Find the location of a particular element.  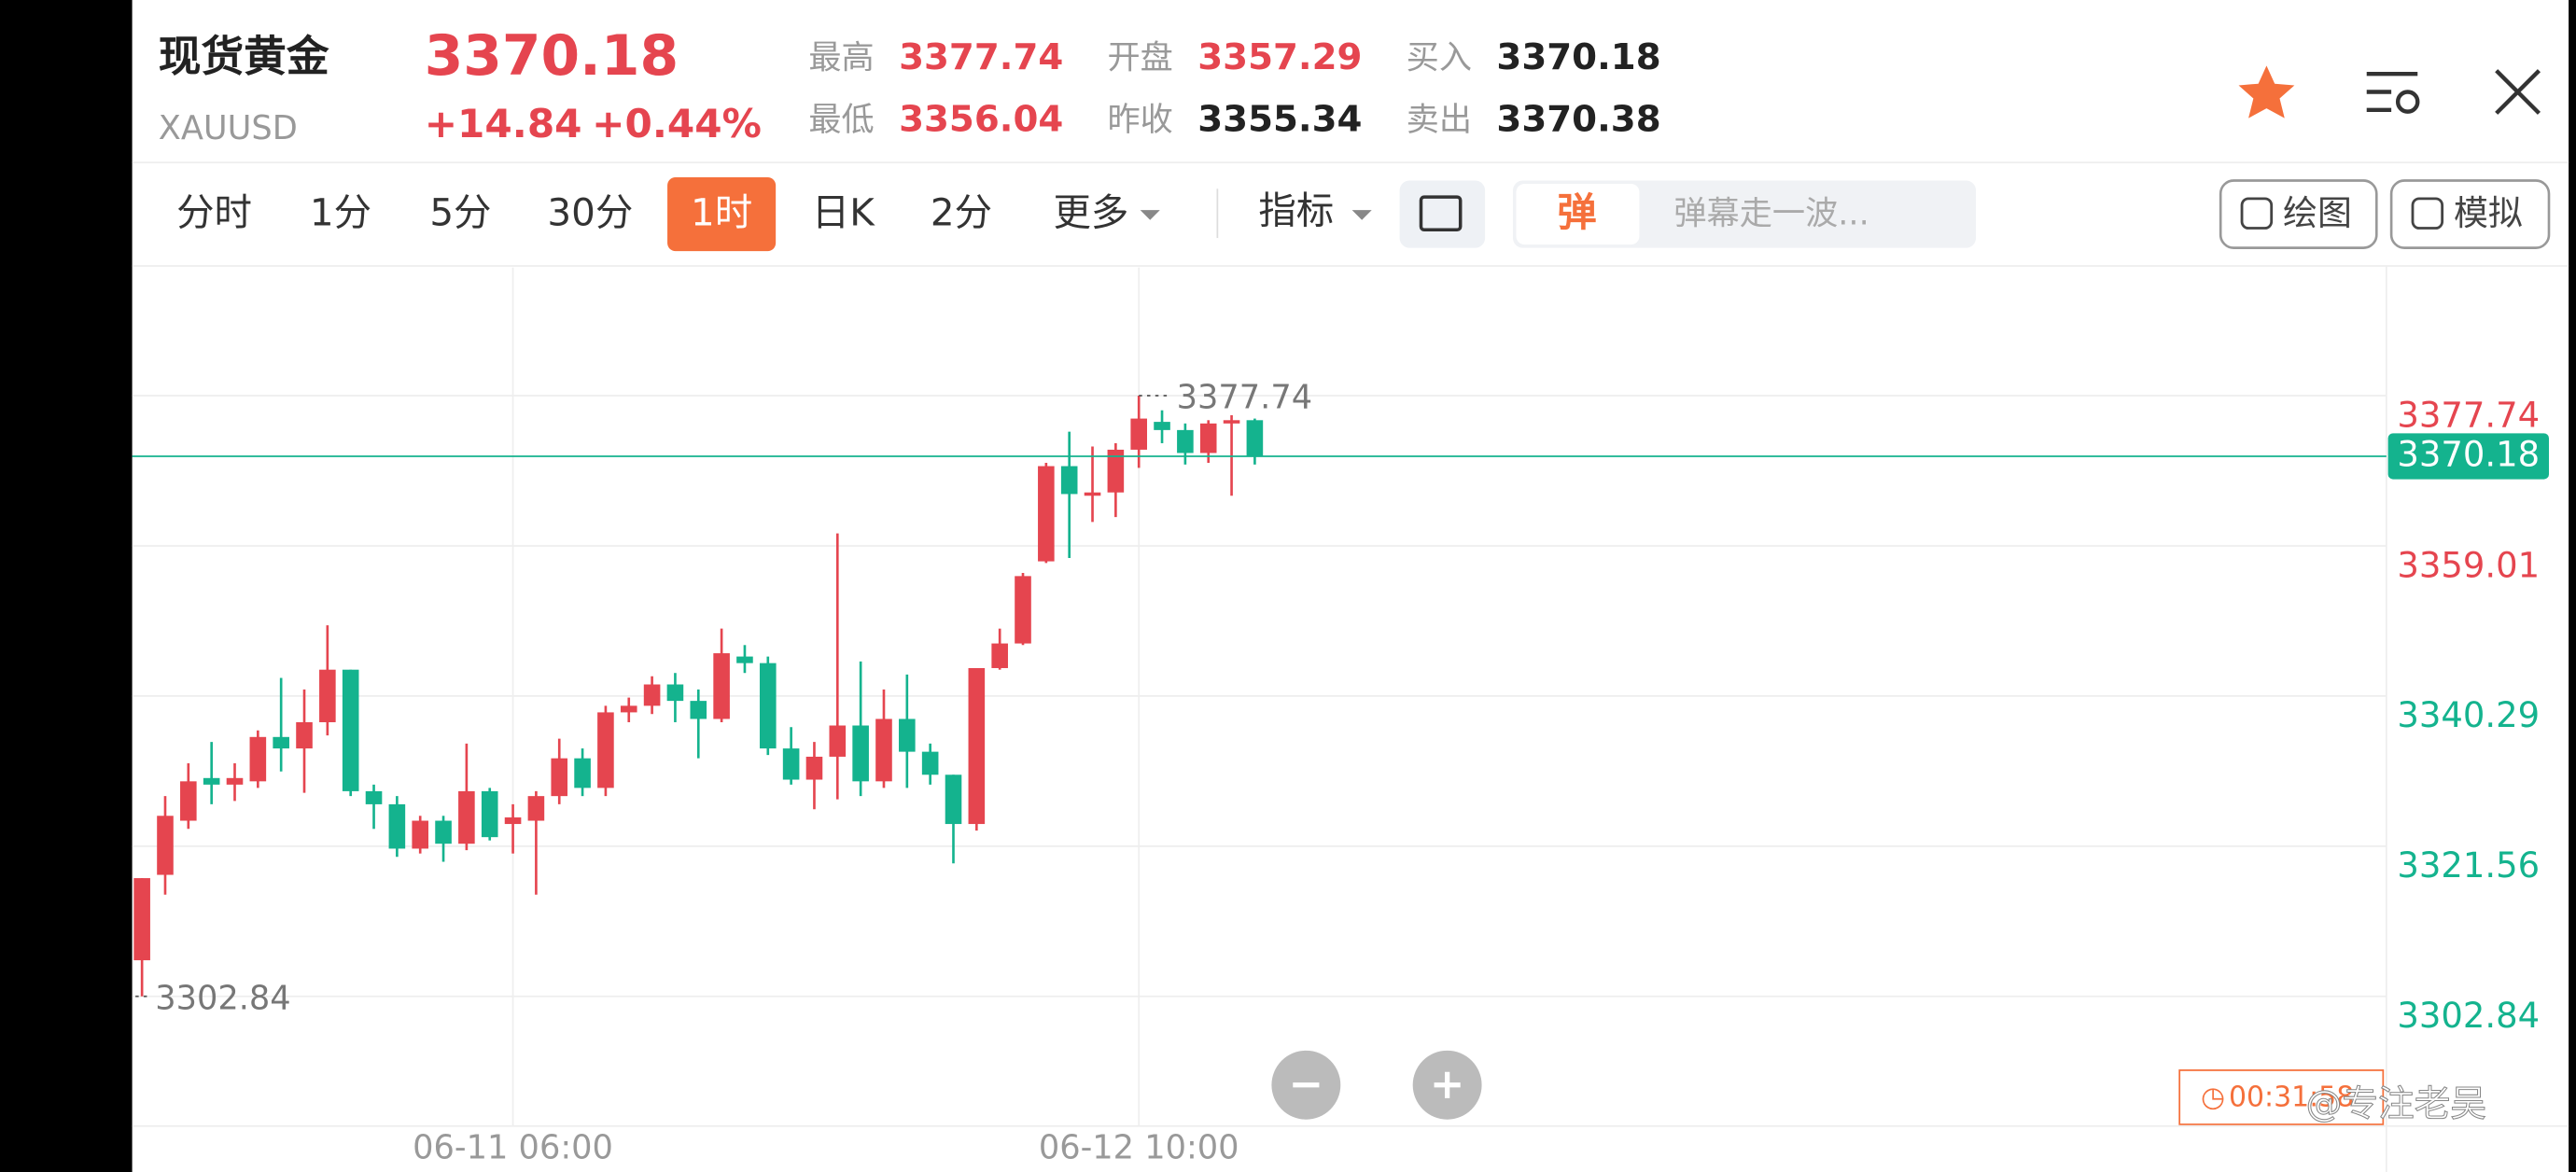

timer-box is located at coordinates (2281, 1097).